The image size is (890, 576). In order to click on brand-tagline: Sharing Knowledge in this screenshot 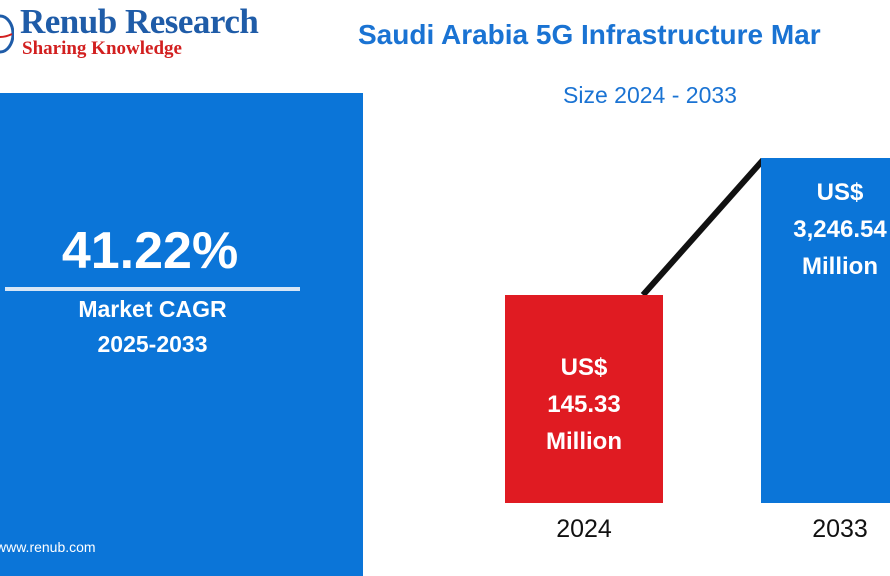, I will do `click(102, 48)`.